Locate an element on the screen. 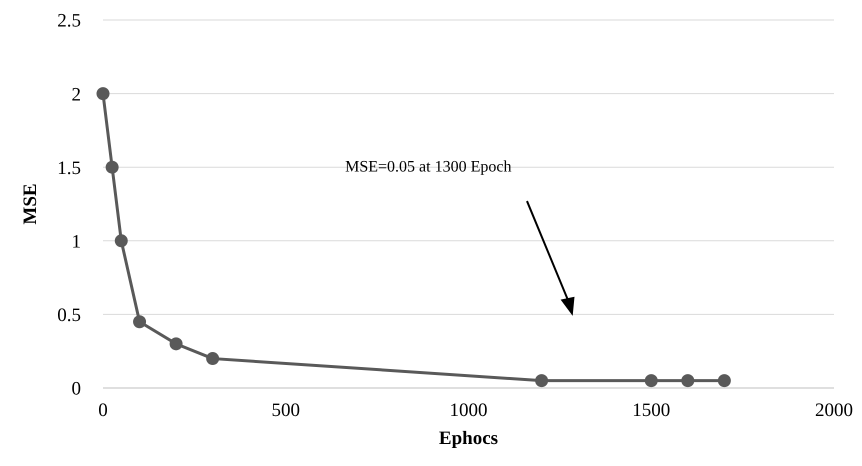  y-tick-label: 0 is located at coordinates (76, 389).